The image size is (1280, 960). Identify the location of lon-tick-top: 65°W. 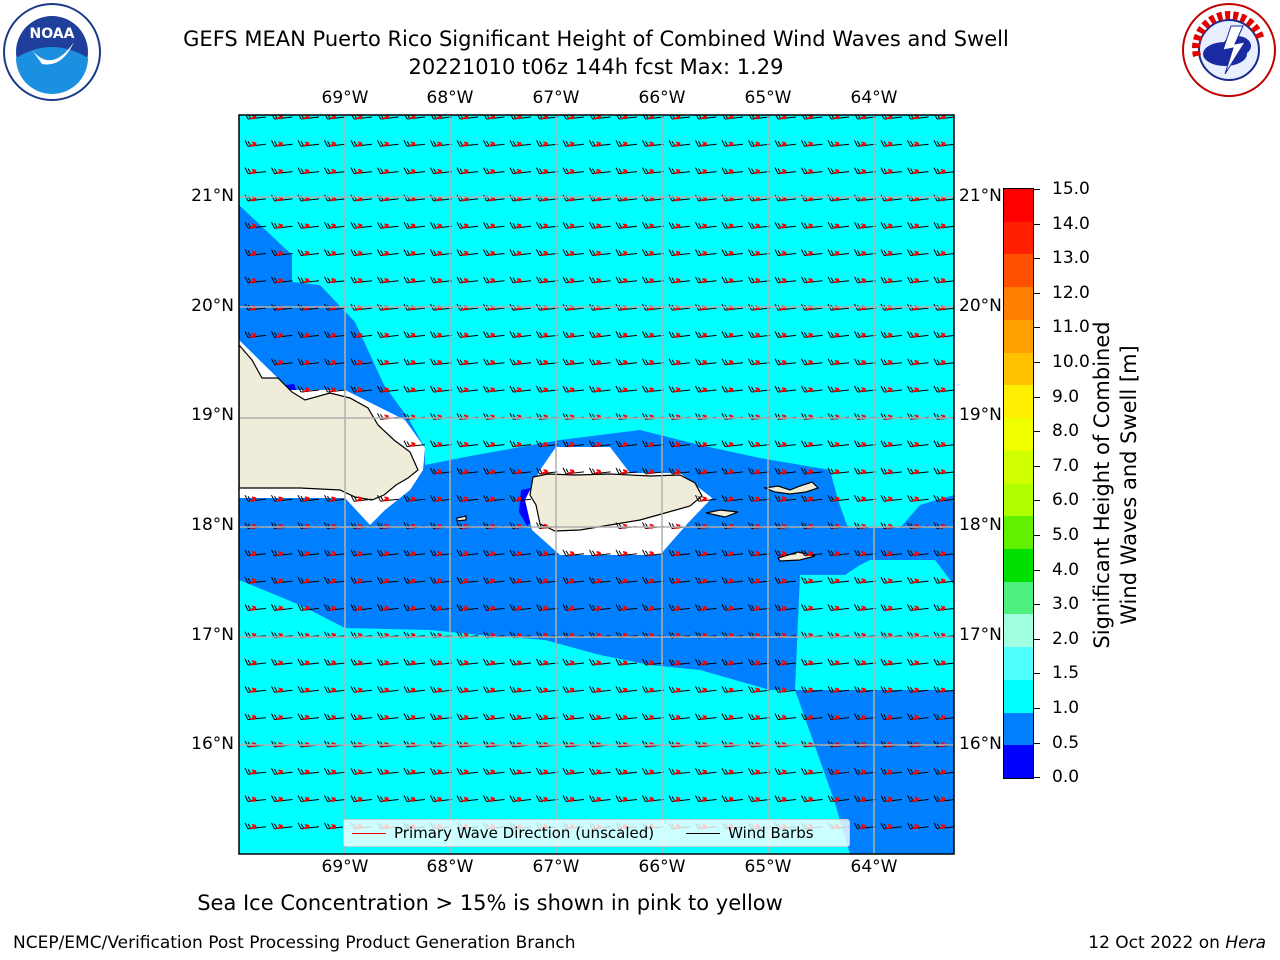
(768, 98).